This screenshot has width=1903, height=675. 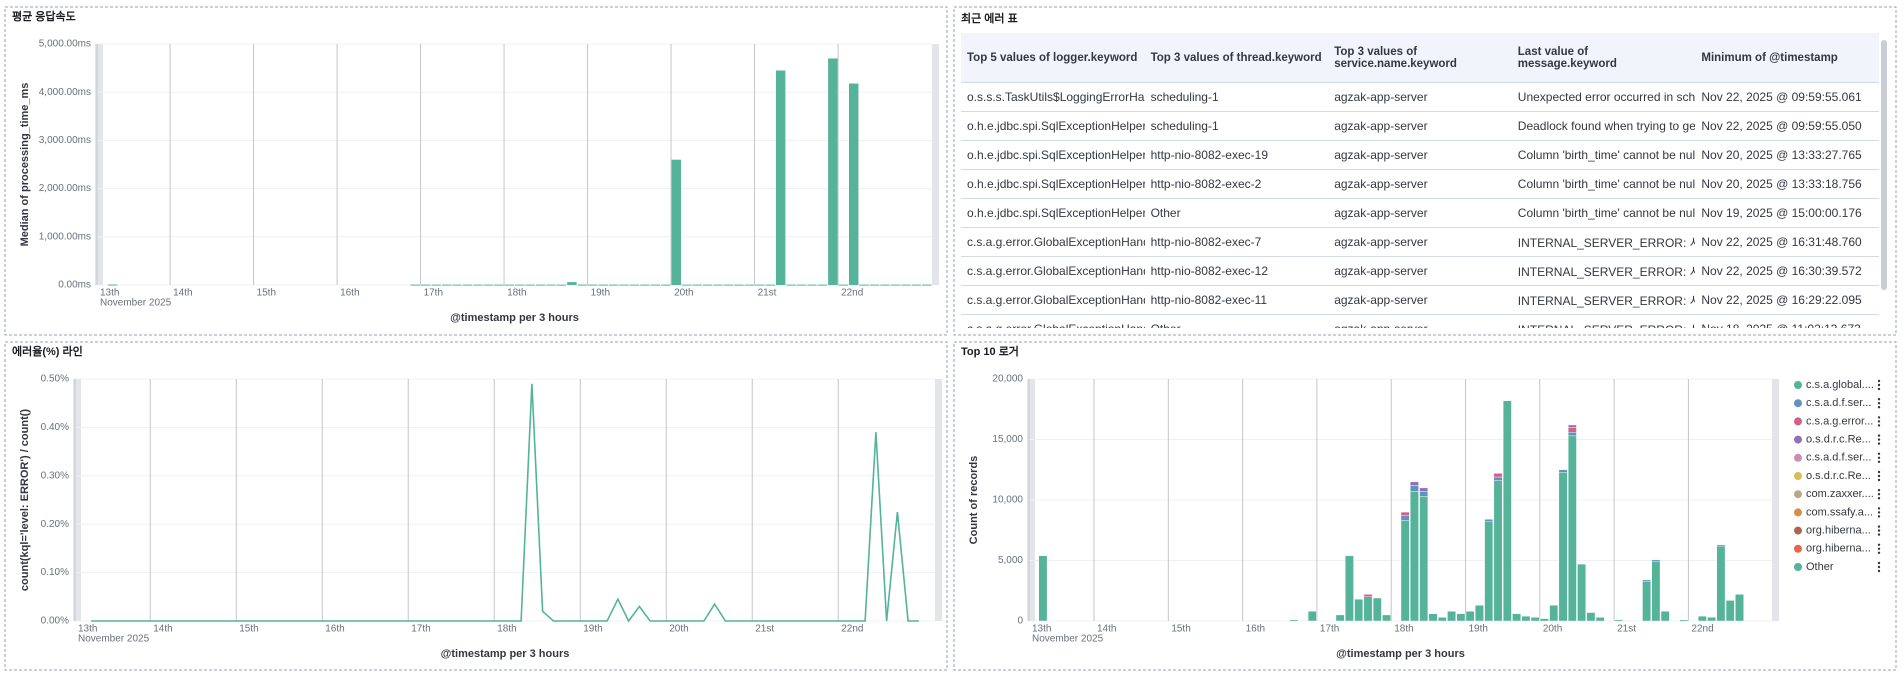 What do you see at coordinates (55, 524) in the screenshot?
I see `y-tick-label: 0.20%` at bounding box center [55, 524].